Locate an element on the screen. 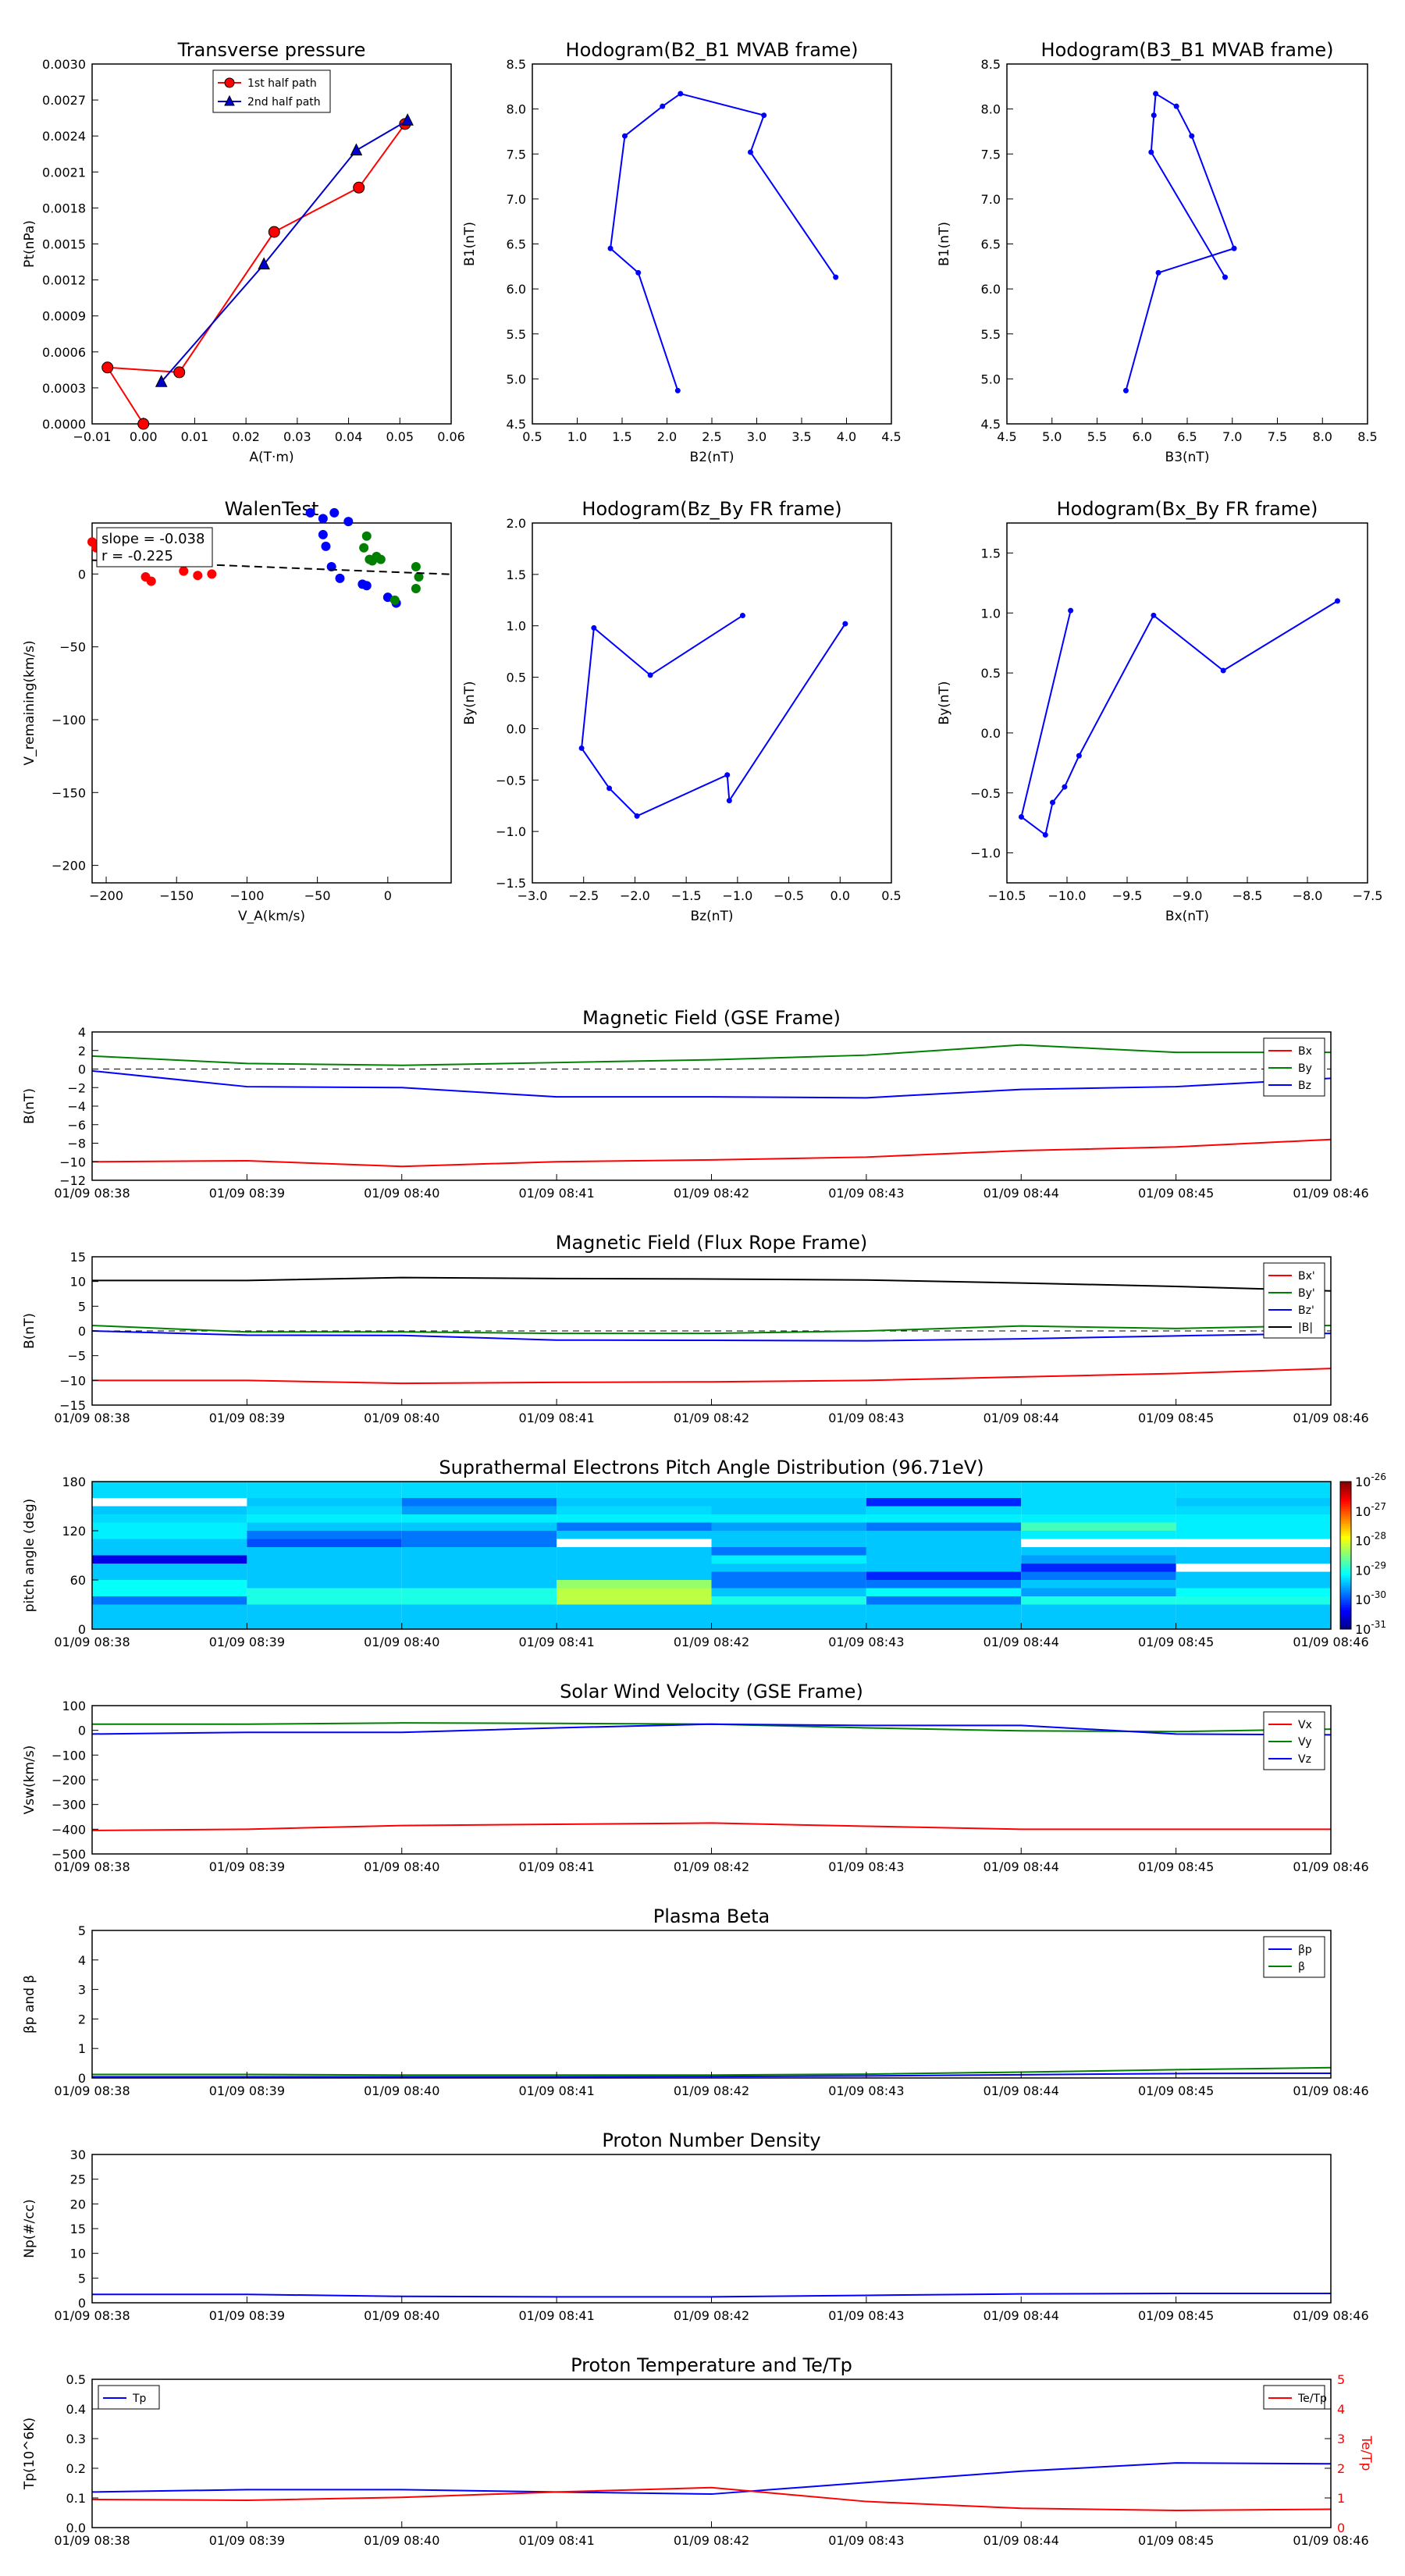 Image resolution: width=1405 pixels, height=2576 pixels. colorbar-tick-label: 10-28 is located at coordinates (1370, 1540).